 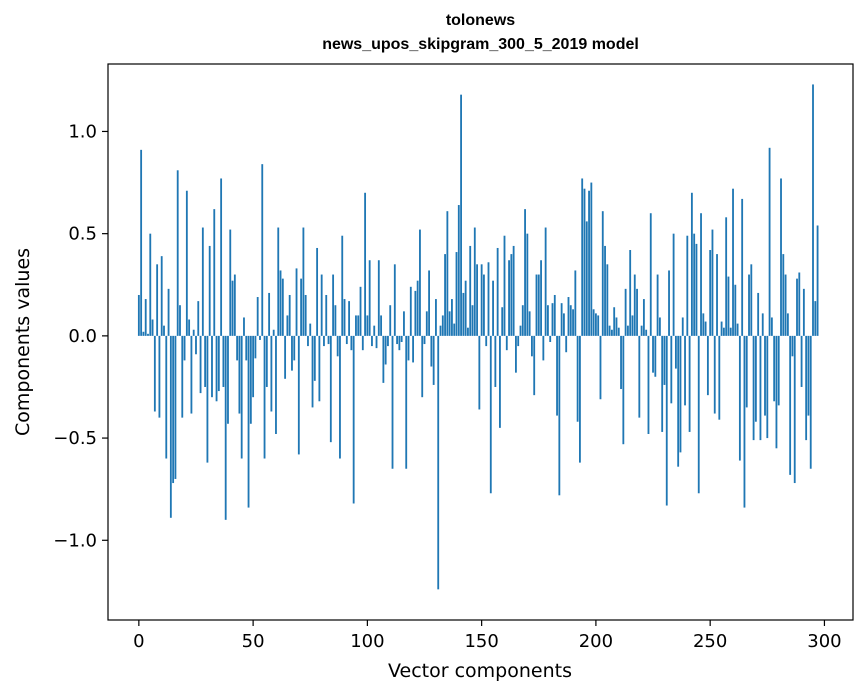 What do you see at coordinates (710, 641) in the screenshot?
I see `x-tick-label: 250` at bounding box center [710, 641].